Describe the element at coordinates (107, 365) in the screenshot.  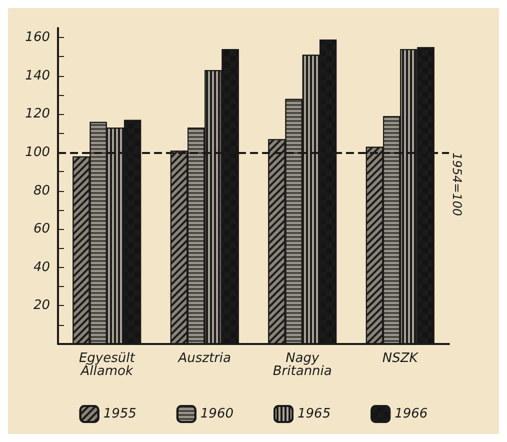
I see `x-tick-label: Egyesült Államok` at that location.